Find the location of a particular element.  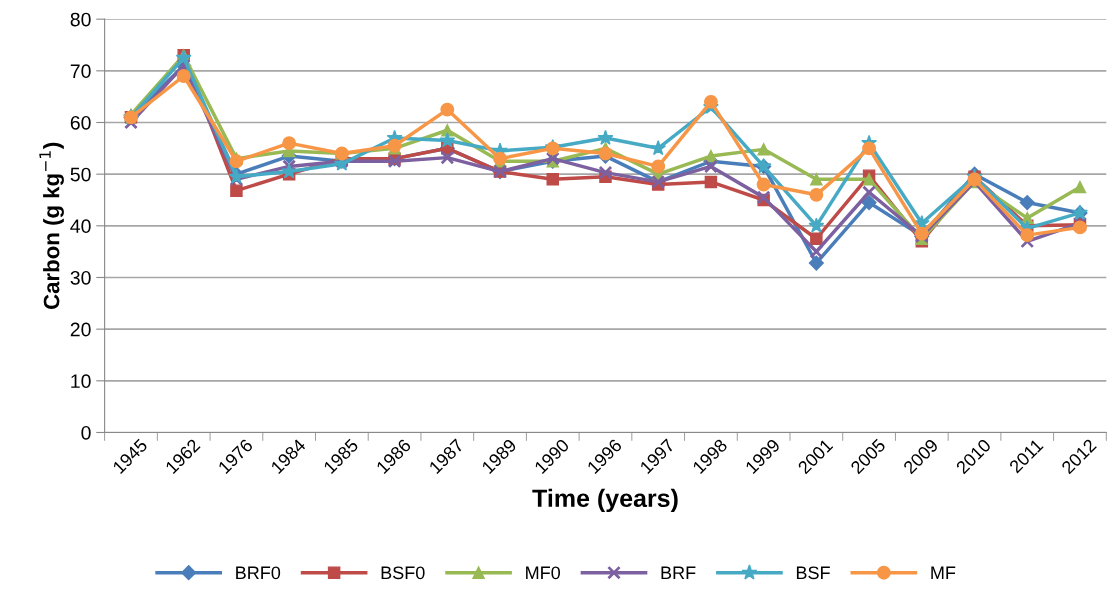

y-tick-label: 80 is located at coordinates (80, 19).